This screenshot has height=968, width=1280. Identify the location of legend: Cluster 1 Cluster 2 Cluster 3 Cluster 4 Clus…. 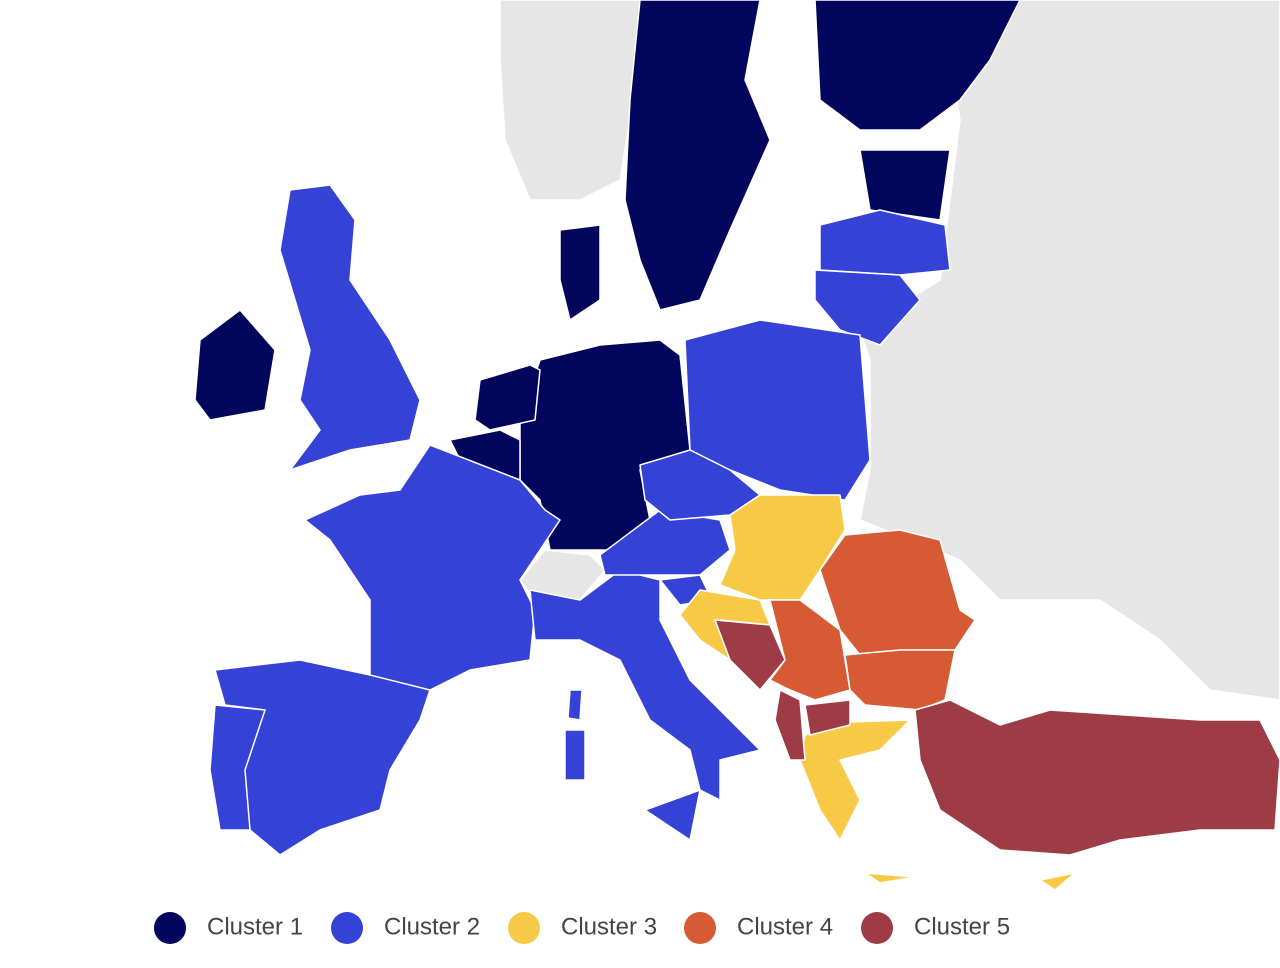
(582, 928).